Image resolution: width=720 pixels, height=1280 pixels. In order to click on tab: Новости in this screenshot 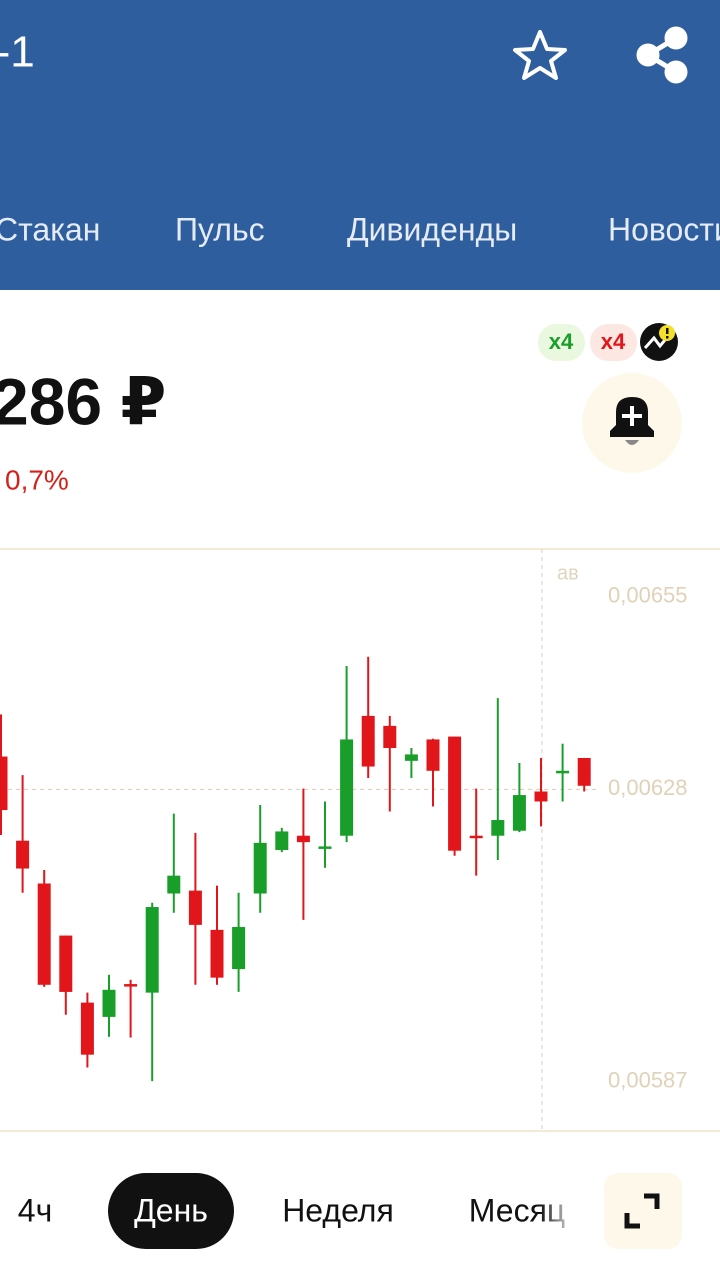, I will do `click(664, 229)`.